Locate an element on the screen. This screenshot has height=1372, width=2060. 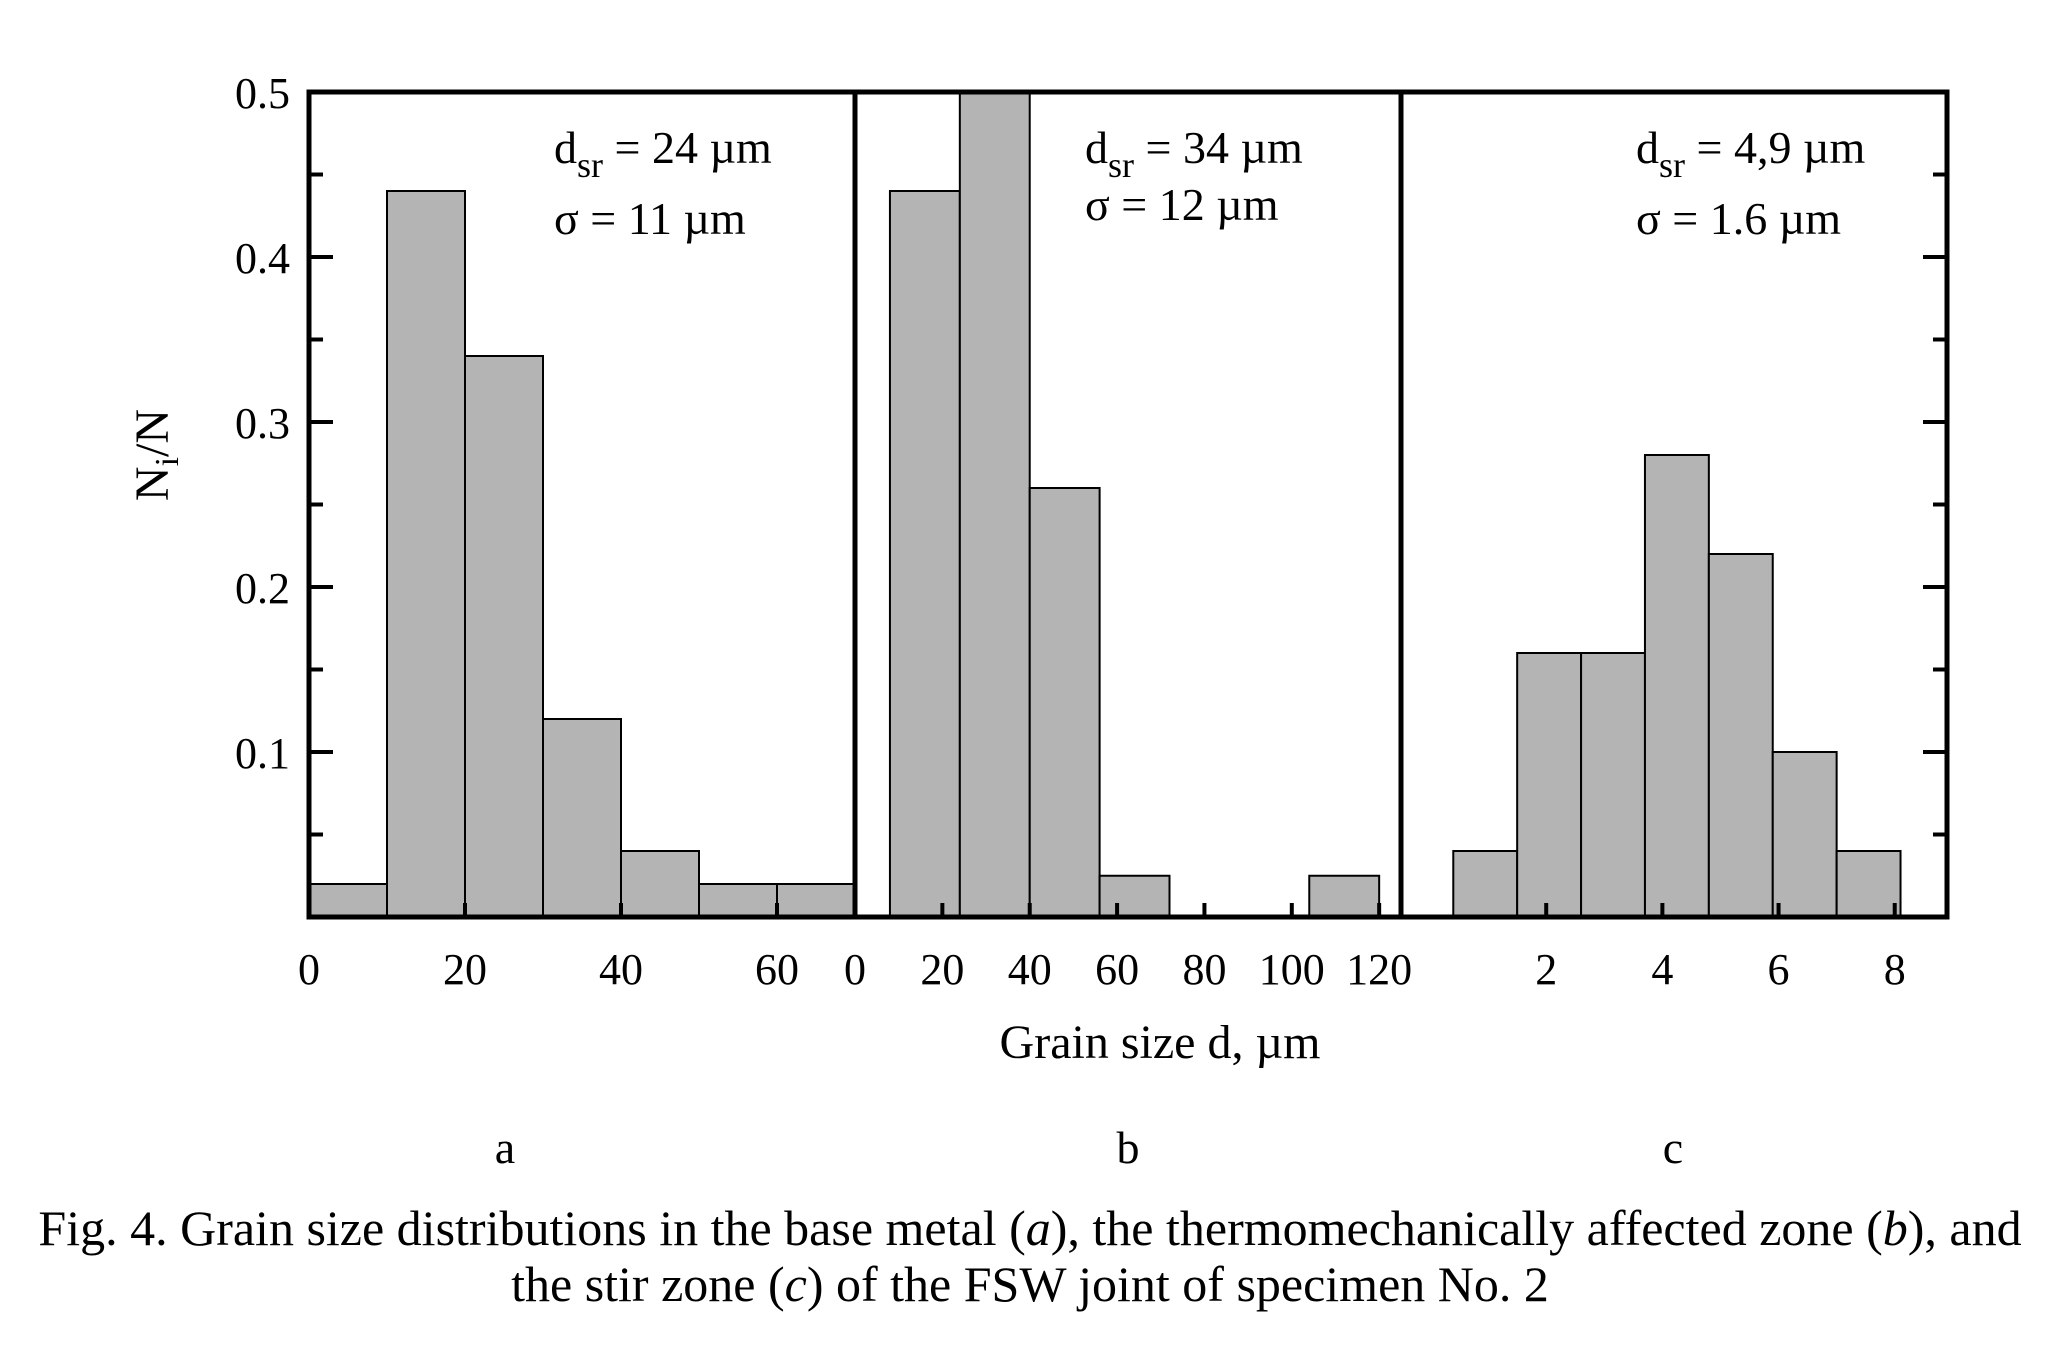
y-axis-label-sub: i is located at coordinates (167, 461).